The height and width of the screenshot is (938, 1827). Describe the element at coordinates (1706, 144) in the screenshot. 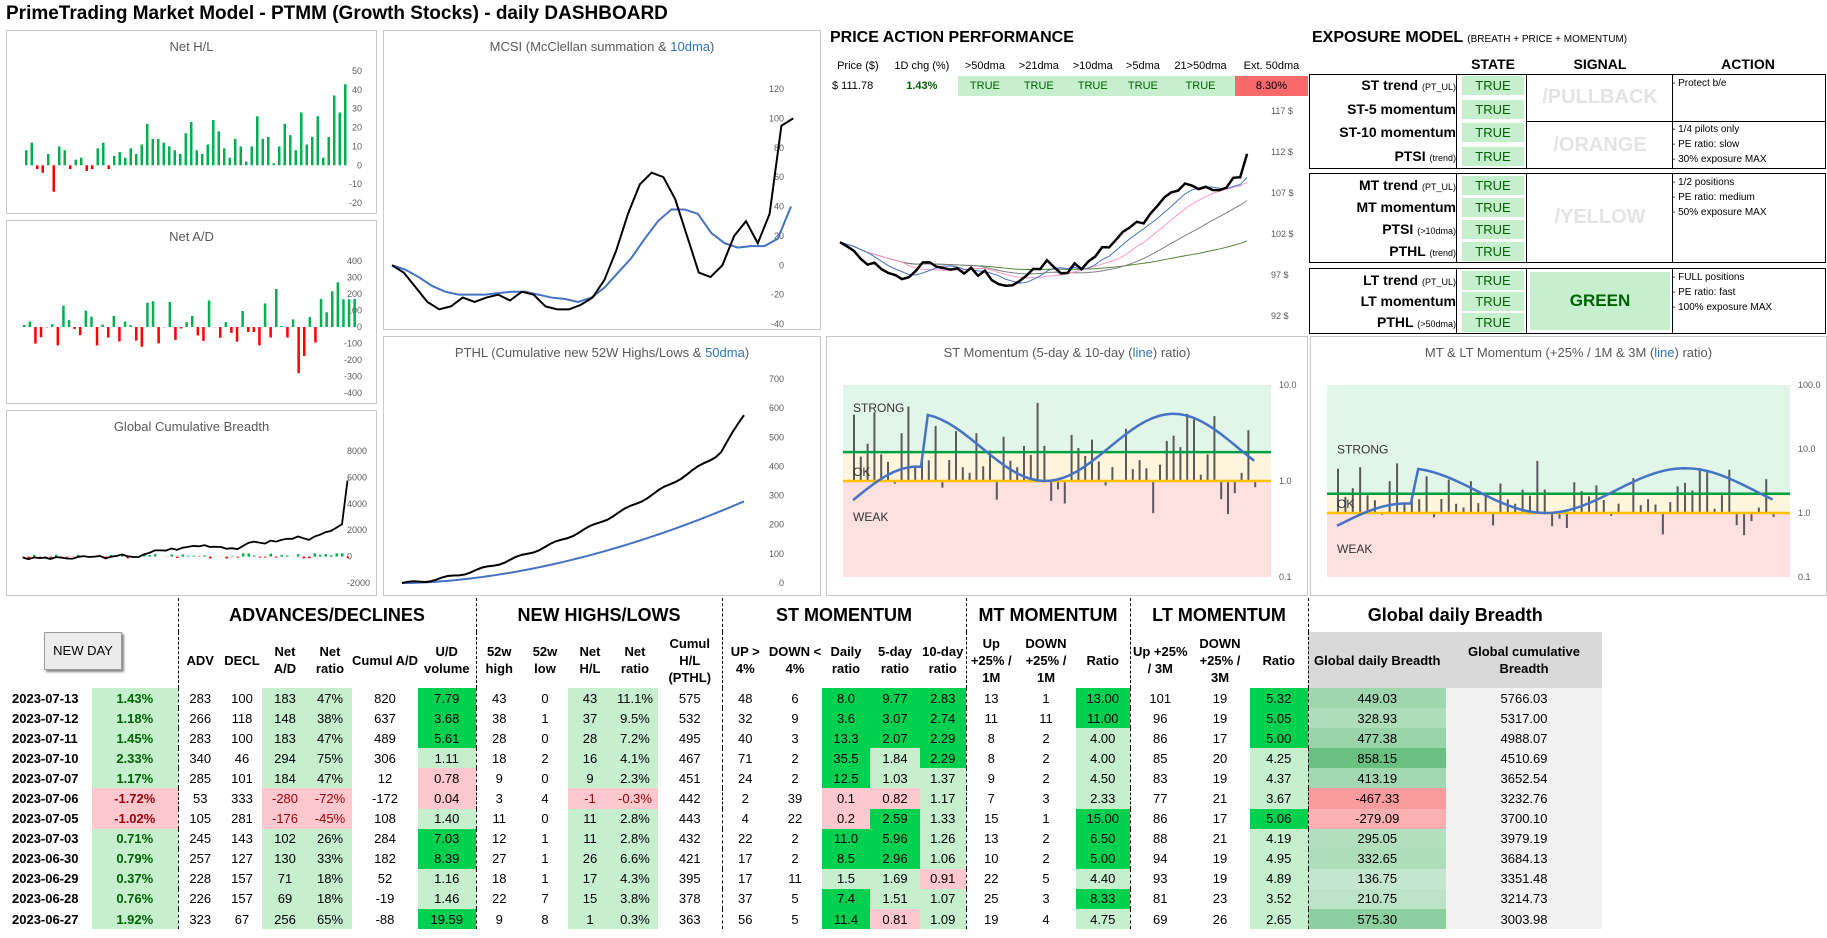

I see `action-item: - PE ratio: slow` at that location.